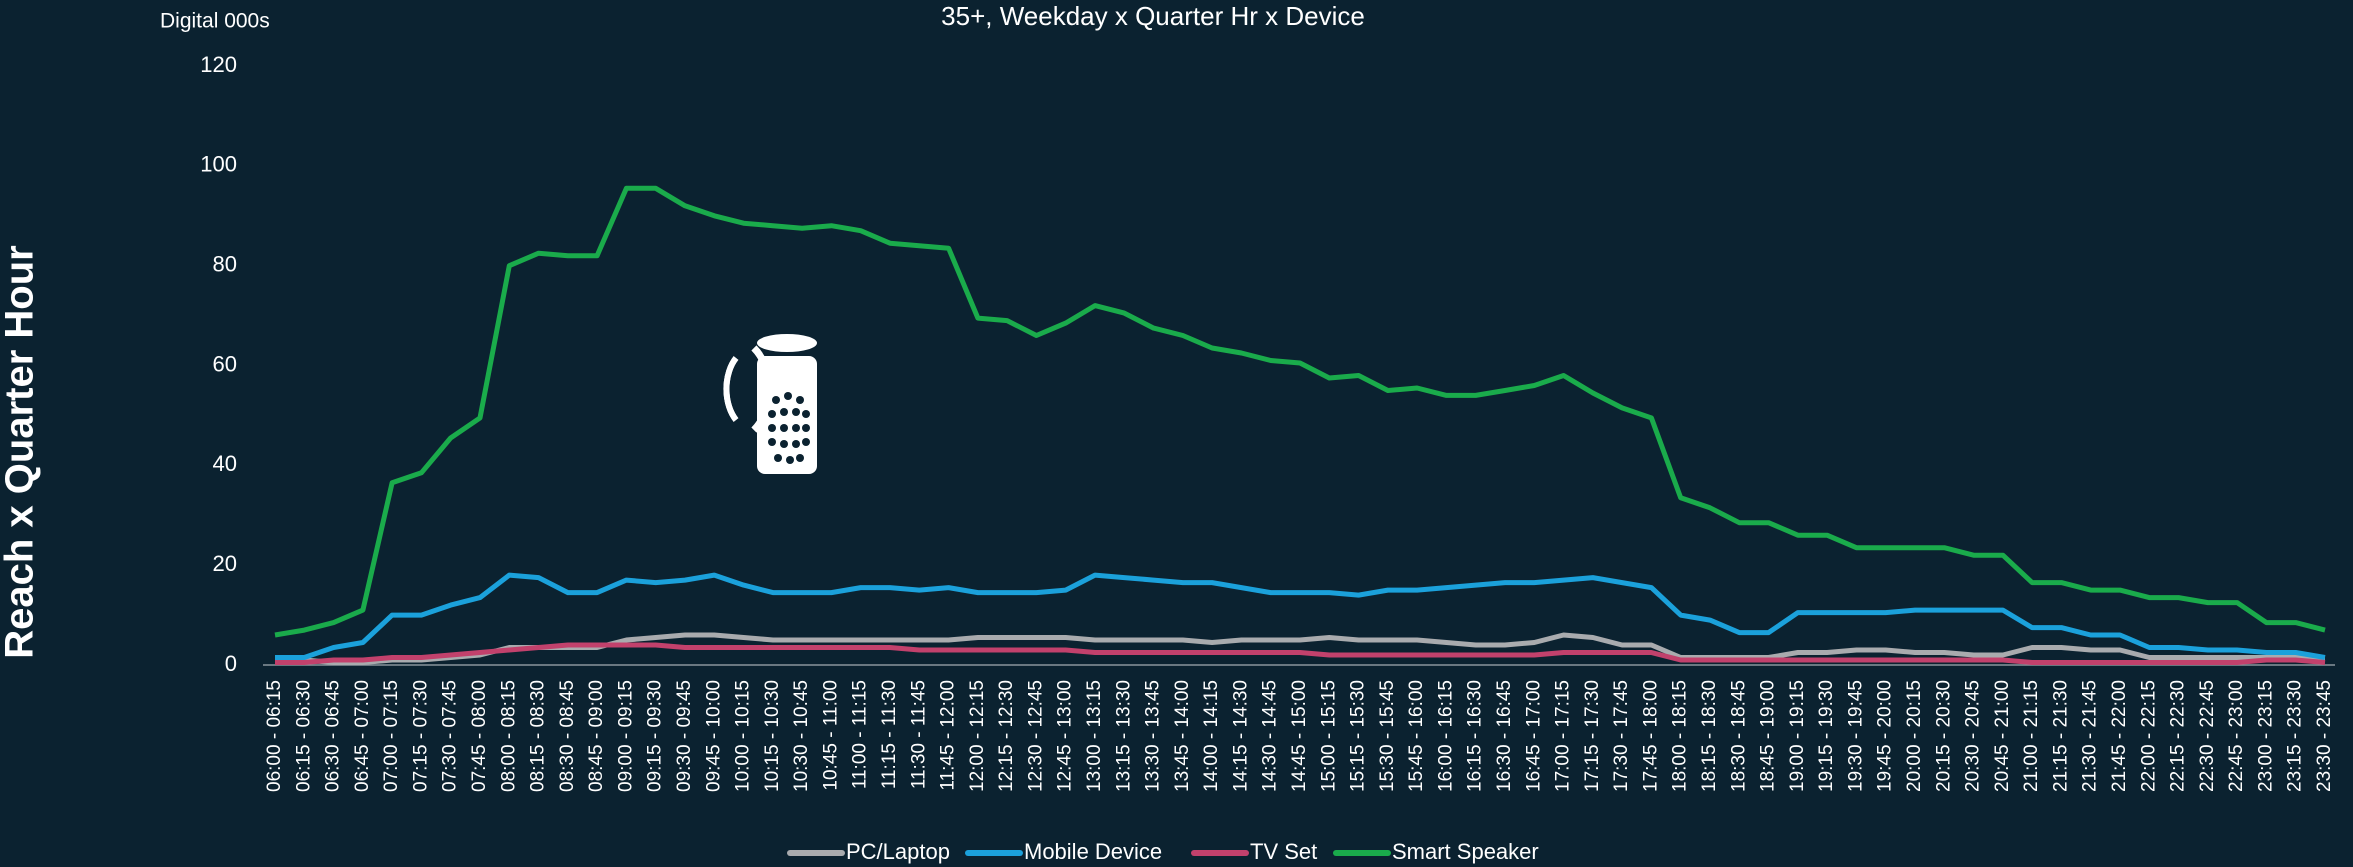  I want to click on x-tick-label: 12:15 - 12:30, so click(1006, 736).